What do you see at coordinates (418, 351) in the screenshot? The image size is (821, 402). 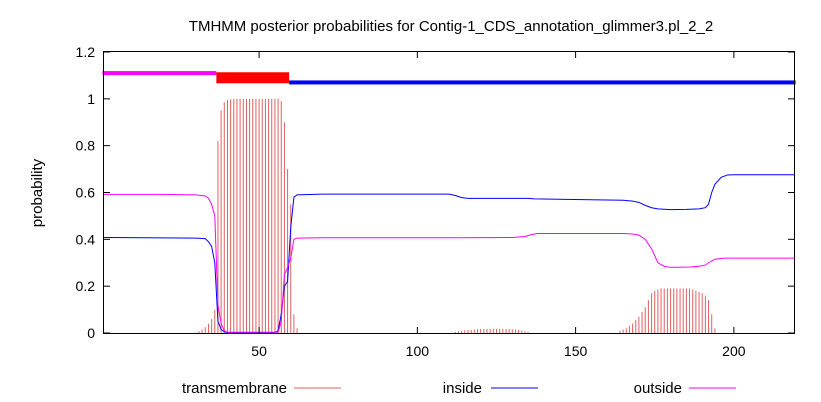 I see `x-tick-label: 100` at bounding box center [418, 351].